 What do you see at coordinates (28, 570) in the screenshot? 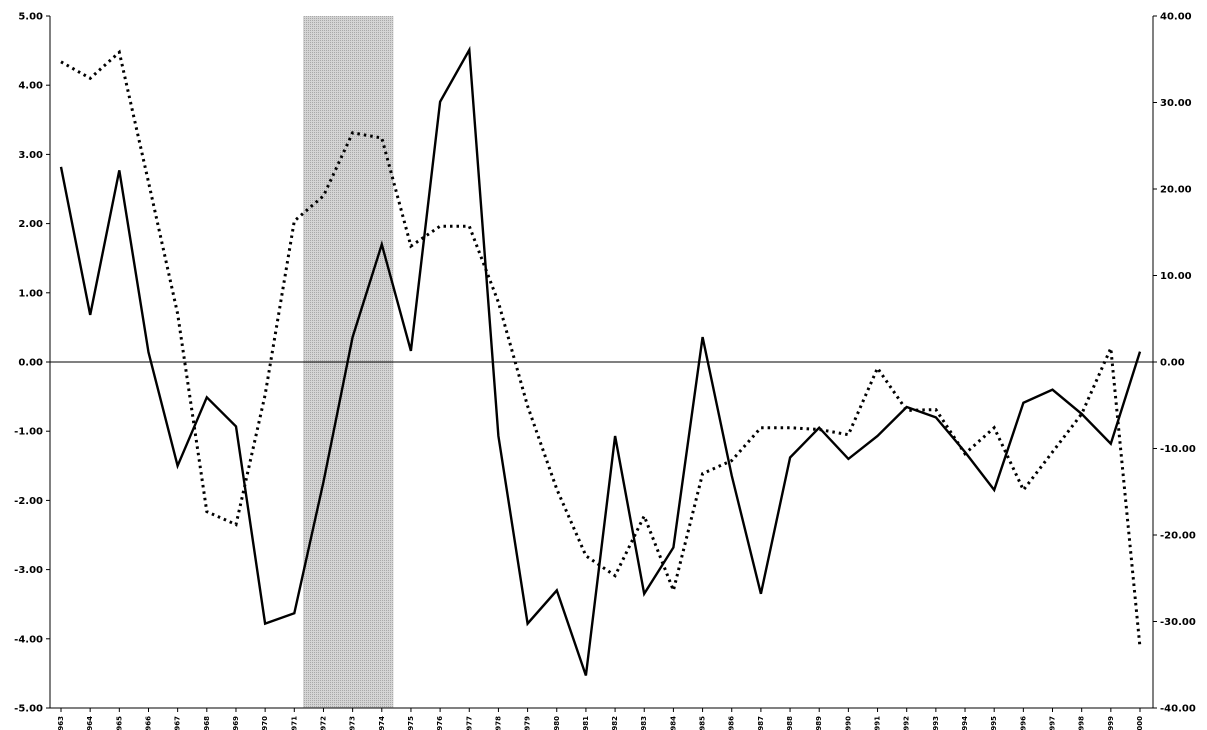
I see `left-y-tick-label: -3.00` at bounding box center [28, 570].